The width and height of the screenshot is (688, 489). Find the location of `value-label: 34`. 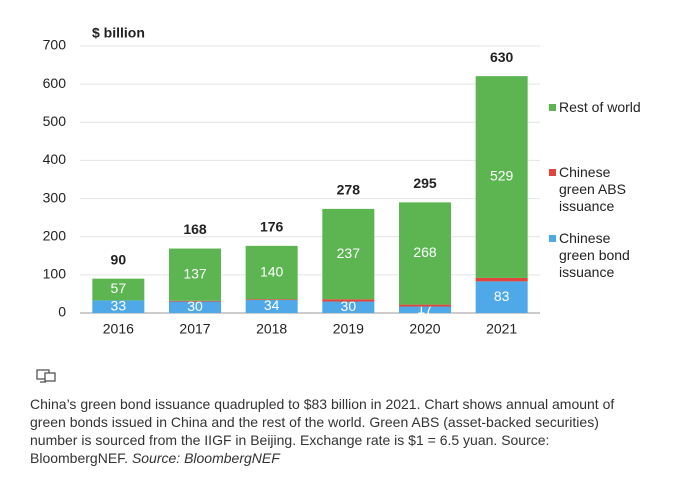

value-label: 34 is located at coordinates (272, 305).